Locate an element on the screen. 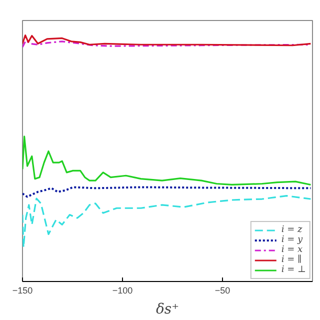  x-axis-title: δs⁺ is located at coordinates (168, 310).